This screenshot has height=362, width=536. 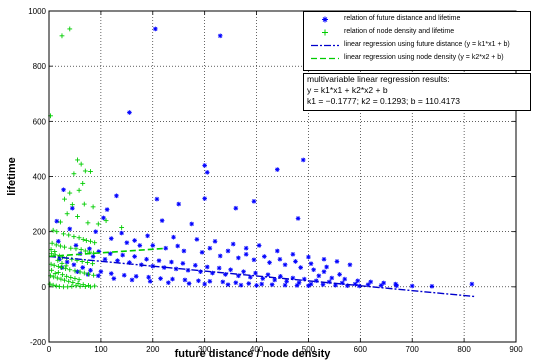 What do you see at coordinates (325, 58) in the screenshot?
I see `dashed-line-icon` at bounding box center [325, 58].